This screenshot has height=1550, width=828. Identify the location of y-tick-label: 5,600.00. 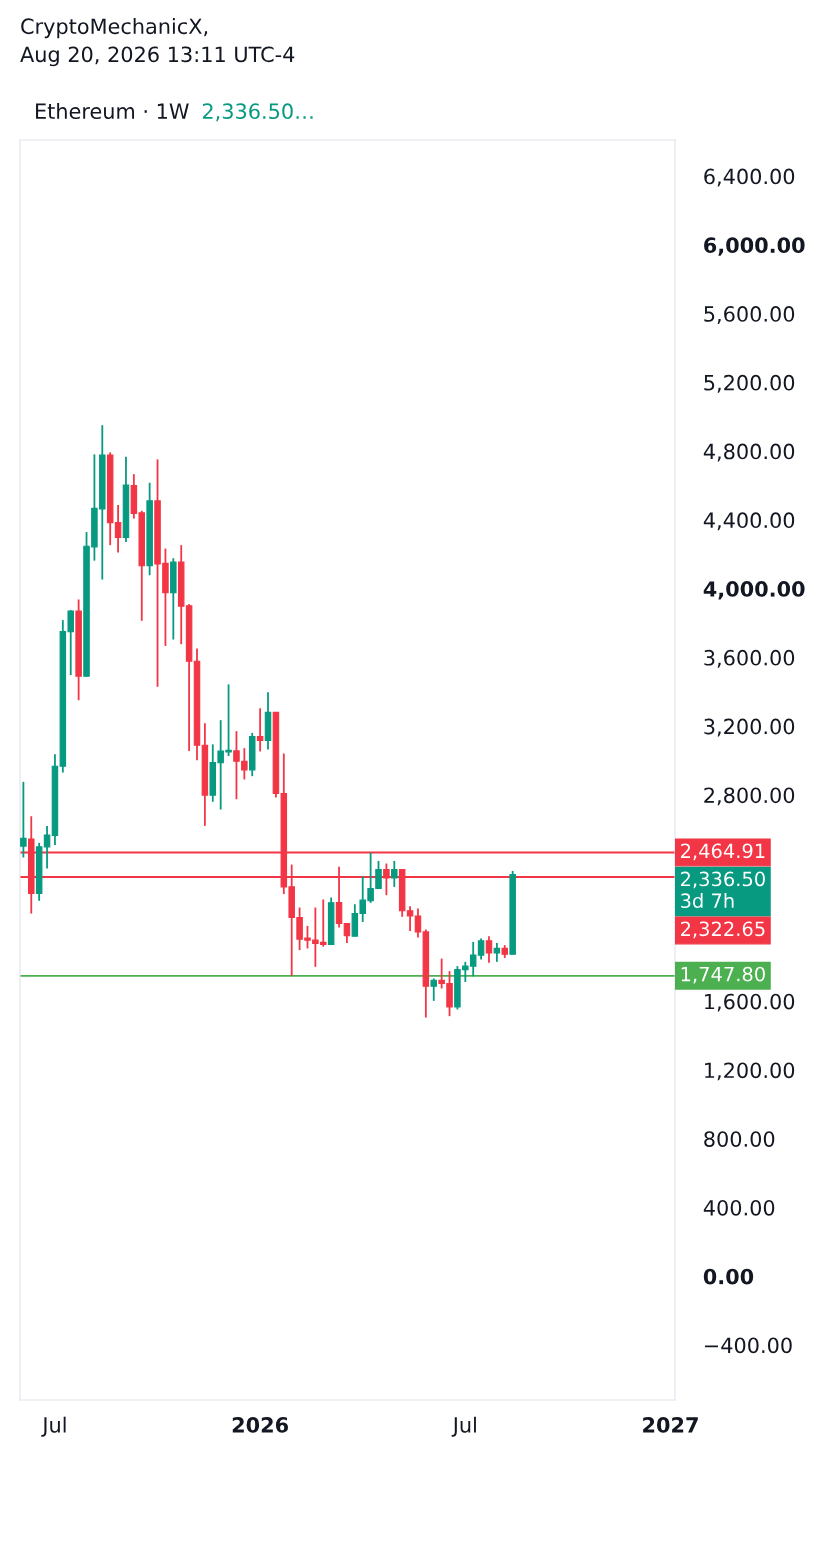
(749, 315).